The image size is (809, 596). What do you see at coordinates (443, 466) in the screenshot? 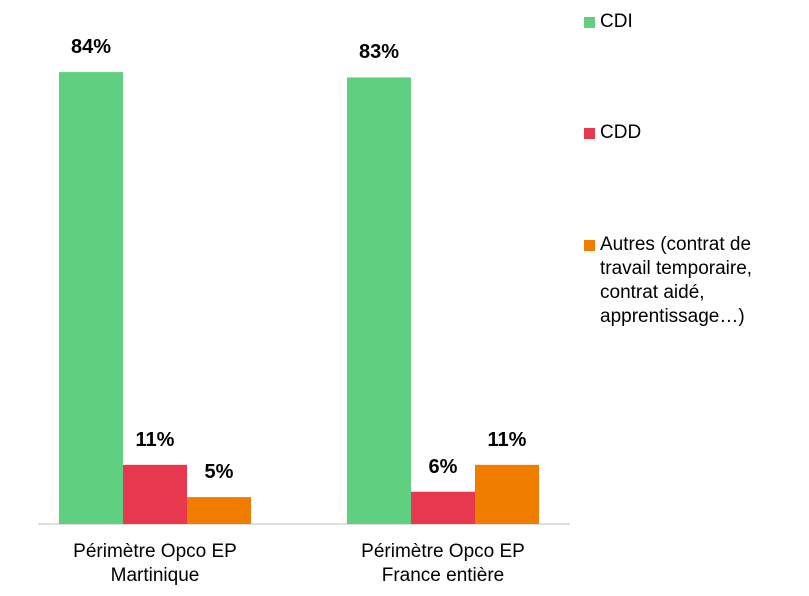
I see `value-label: 6%` at bounding box center [443, 466].